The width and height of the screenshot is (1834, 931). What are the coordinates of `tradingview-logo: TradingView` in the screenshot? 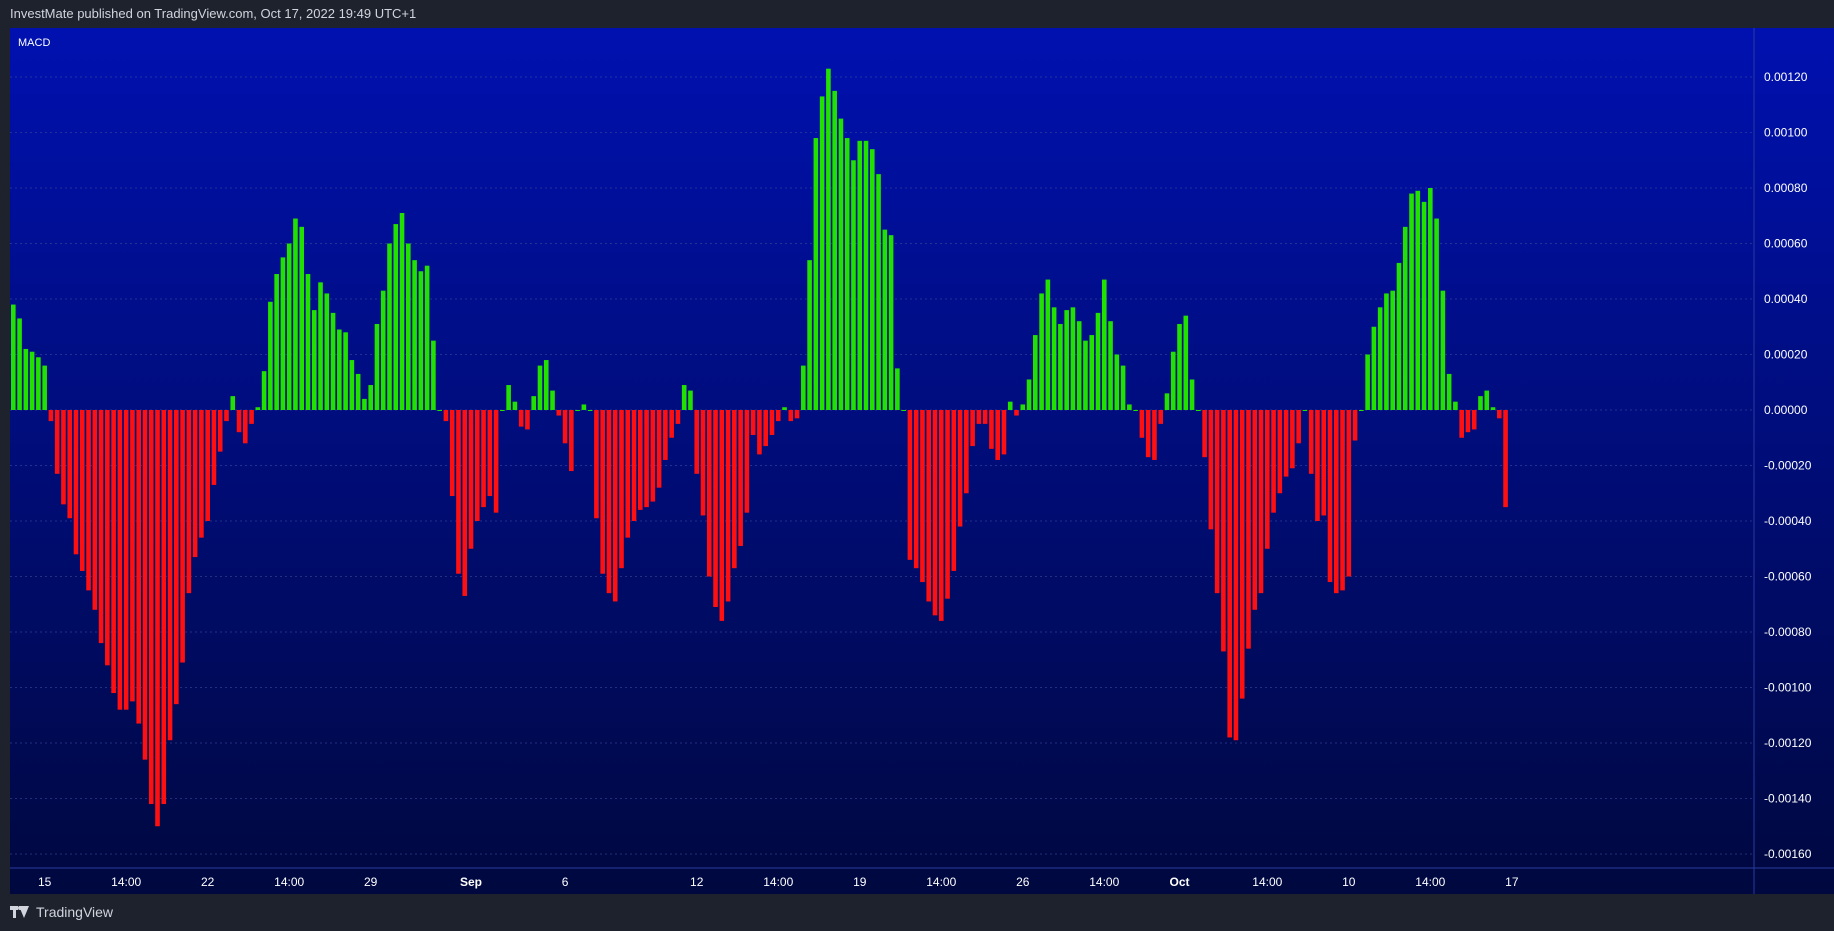 It's located at (61, 912).